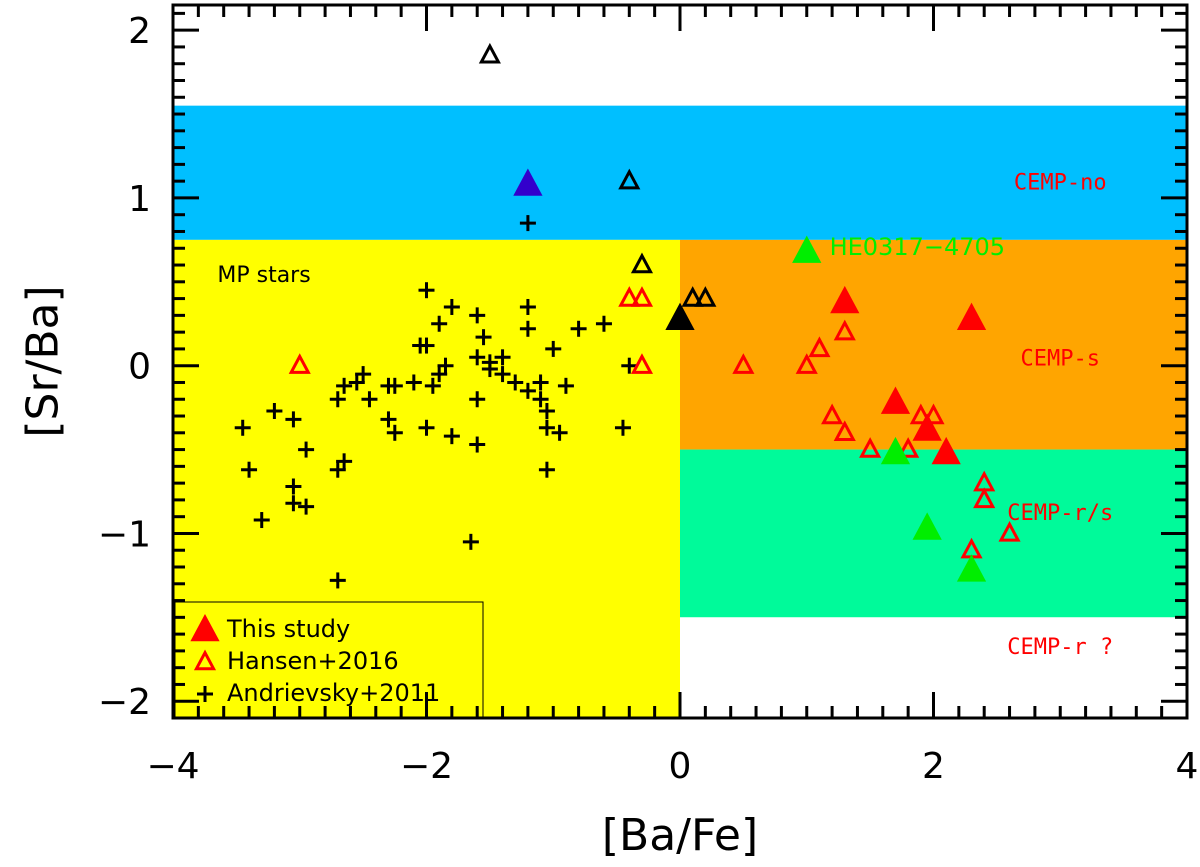  What do you see at coordinates (1060, 647) in the screenshot?
I see `region-label-4: CEMP-r ?` at bounding box center [1060, 647].